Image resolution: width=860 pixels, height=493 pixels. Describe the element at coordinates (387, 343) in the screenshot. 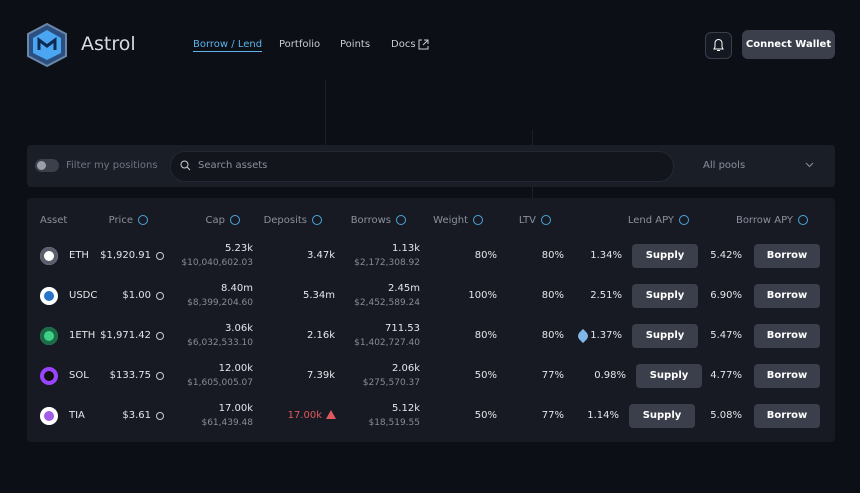

I see `borrows-usd: $1,402,727.40` at that location.